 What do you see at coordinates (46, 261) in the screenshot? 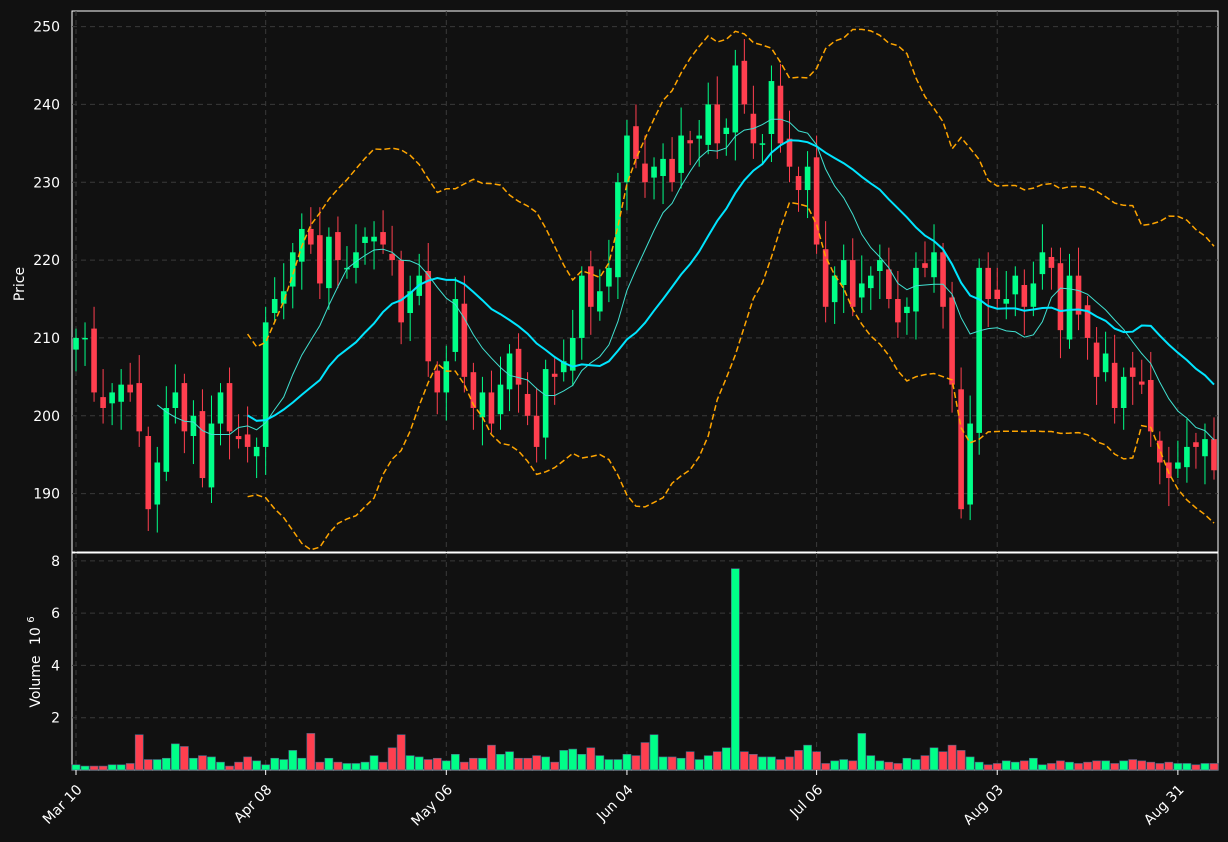
I see `price-tick-label: 220` at bounding box center [46, 261].